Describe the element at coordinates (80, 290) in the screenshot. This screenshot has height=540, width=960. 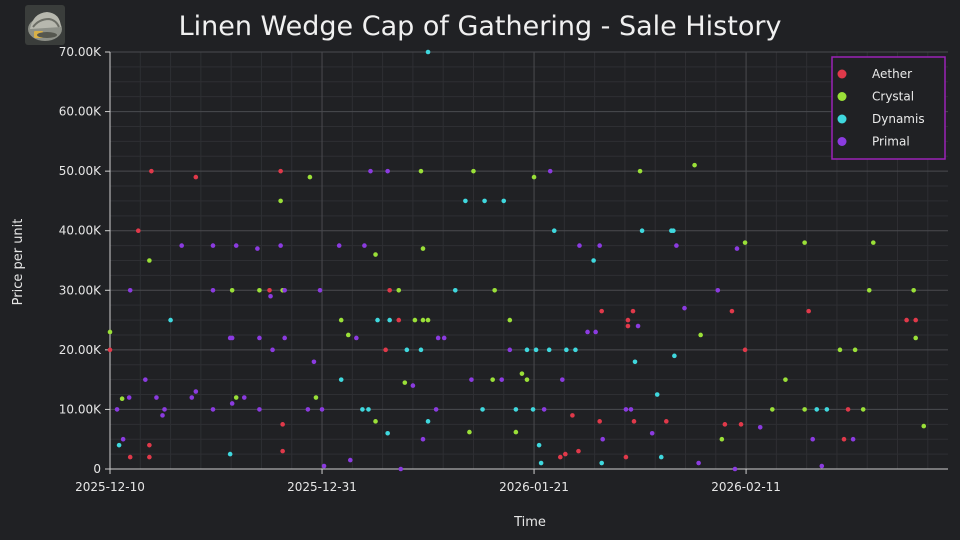
I see `y-tick-label: 30.00K` at that location.